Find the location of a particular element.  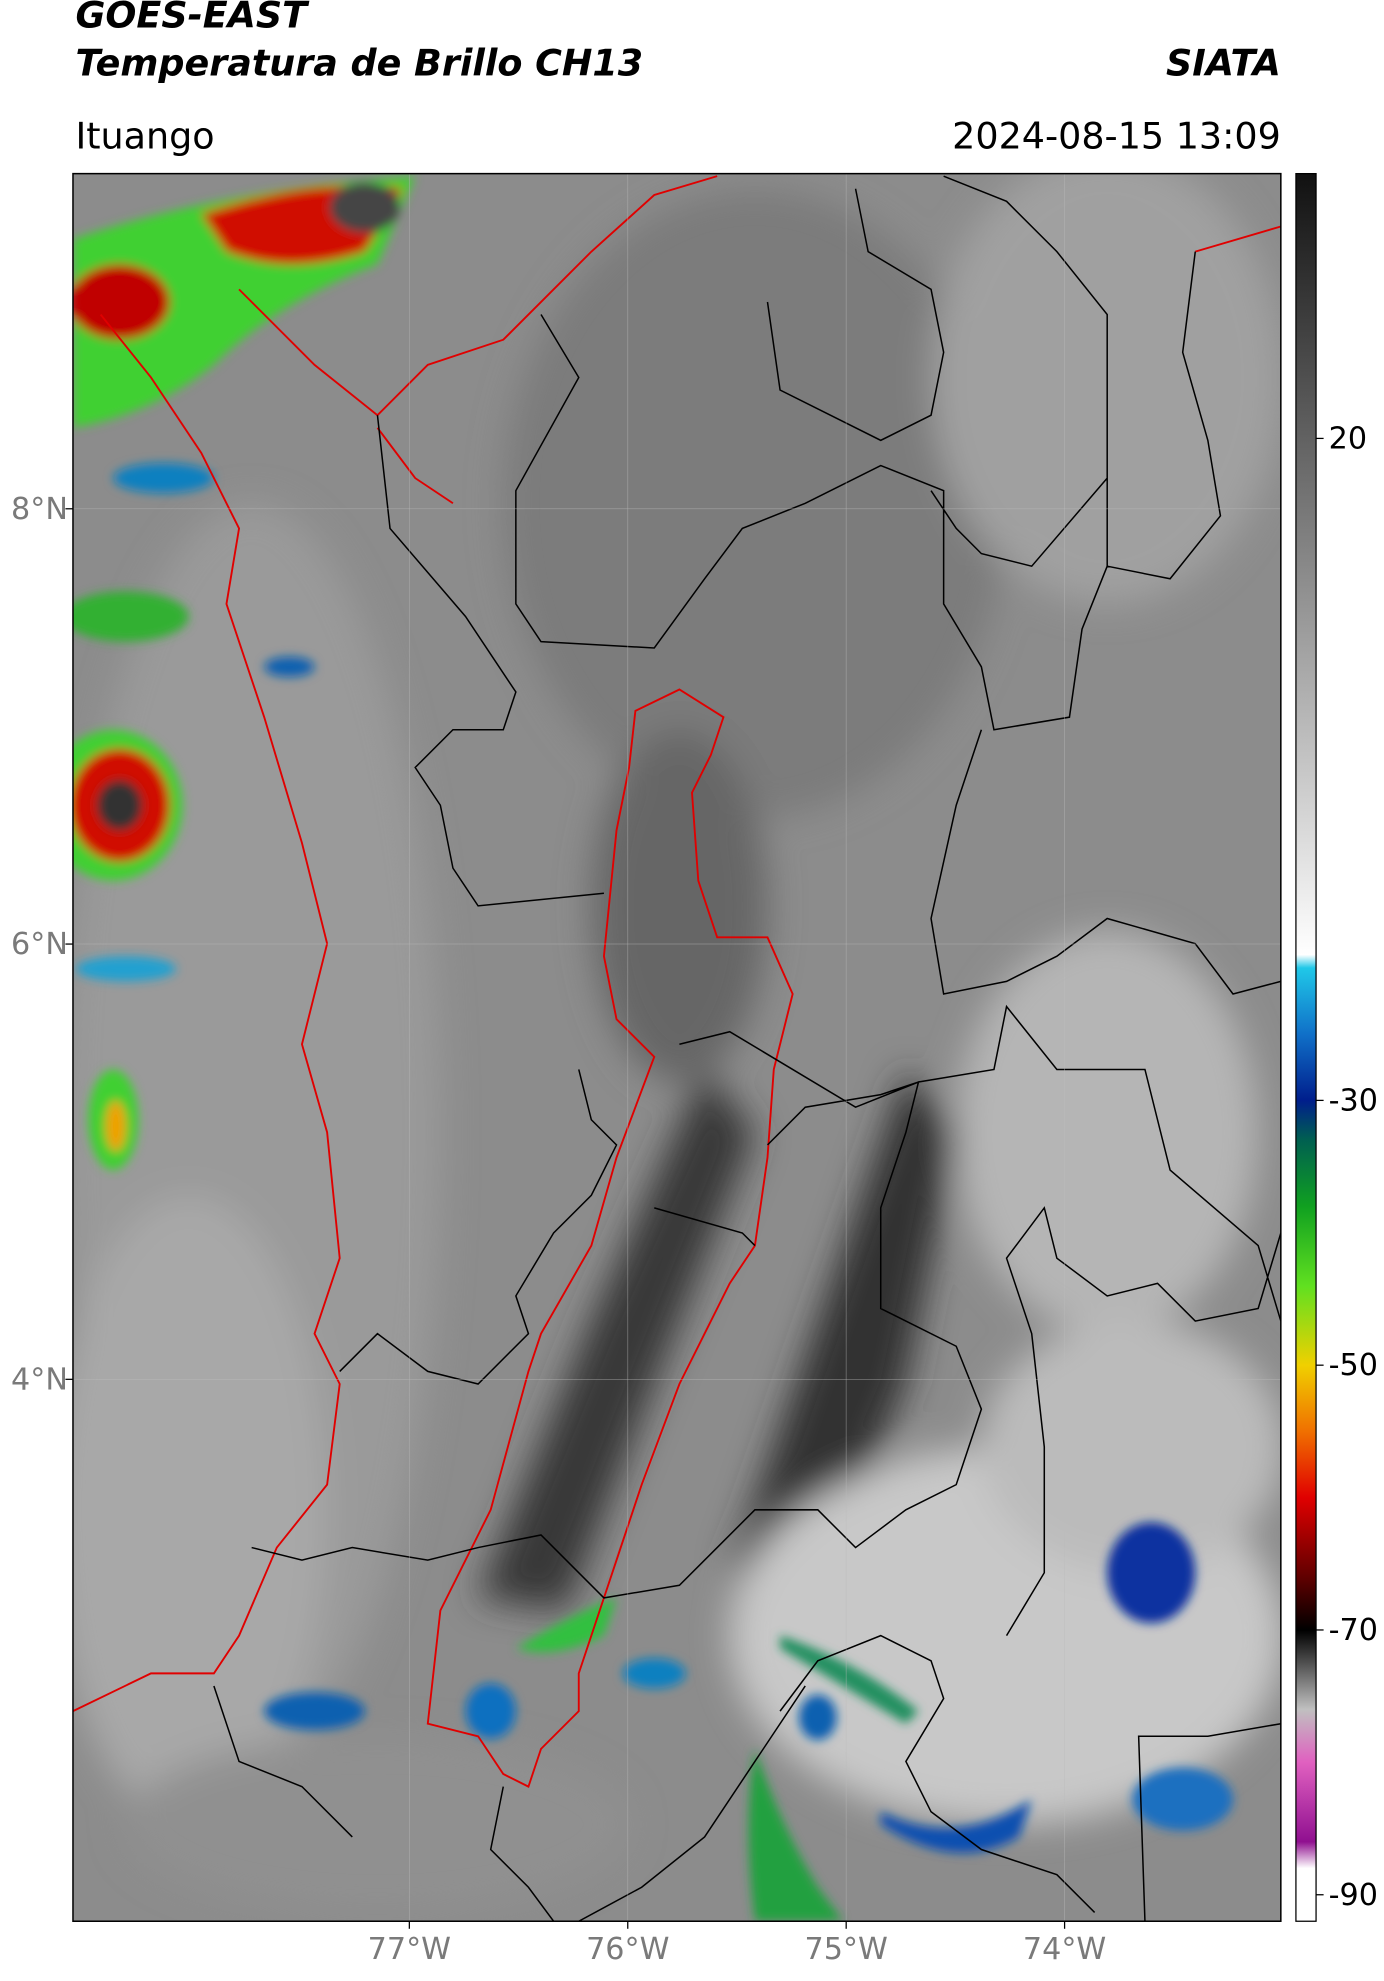

lat-label: 8°N is located at coordinates (39, 509).